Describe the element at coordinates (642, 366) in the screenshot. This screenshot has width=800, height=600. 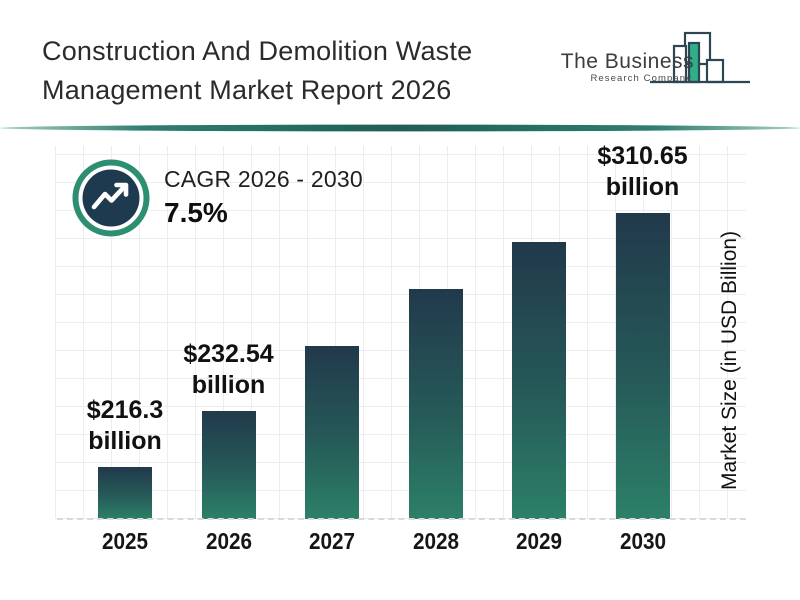
I see `bar-2030` at that location.